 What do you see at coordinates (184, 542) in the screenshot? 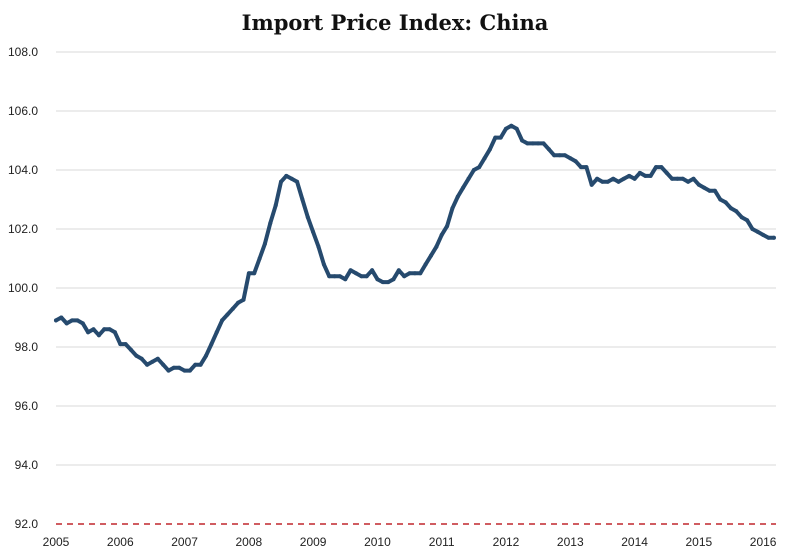
I see `x-tick-label: 2007` at bounding box center [184, 542].